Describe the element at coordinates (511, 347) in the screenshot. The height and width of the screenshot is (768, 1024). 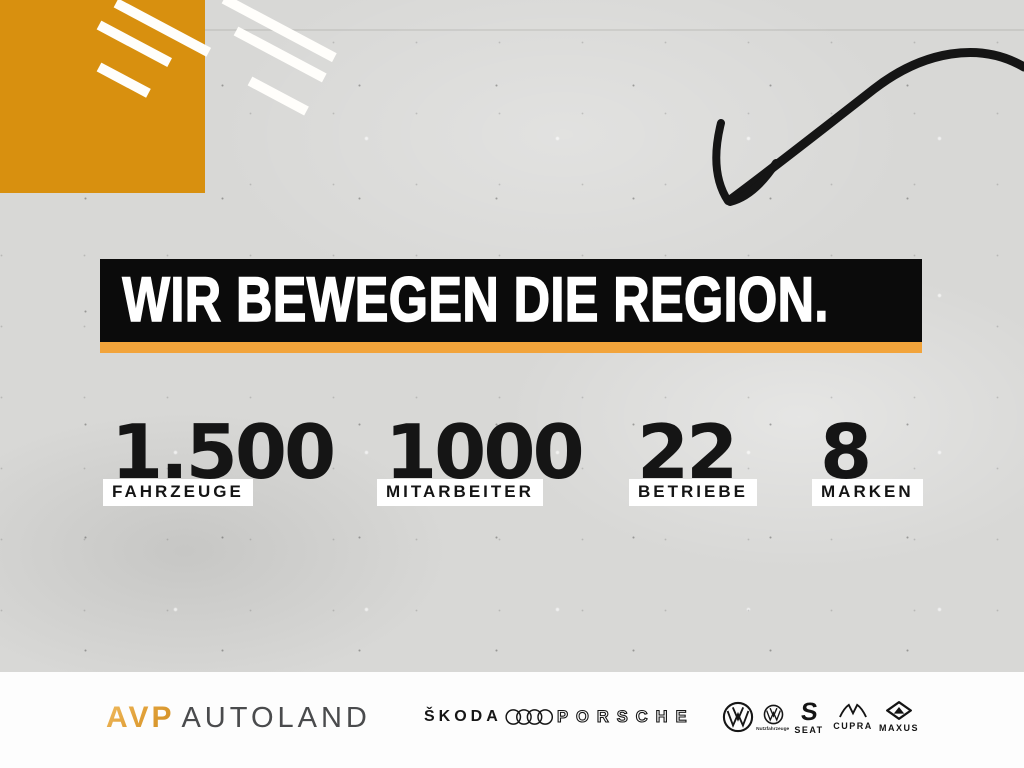
I see `headline-underline` at that location.